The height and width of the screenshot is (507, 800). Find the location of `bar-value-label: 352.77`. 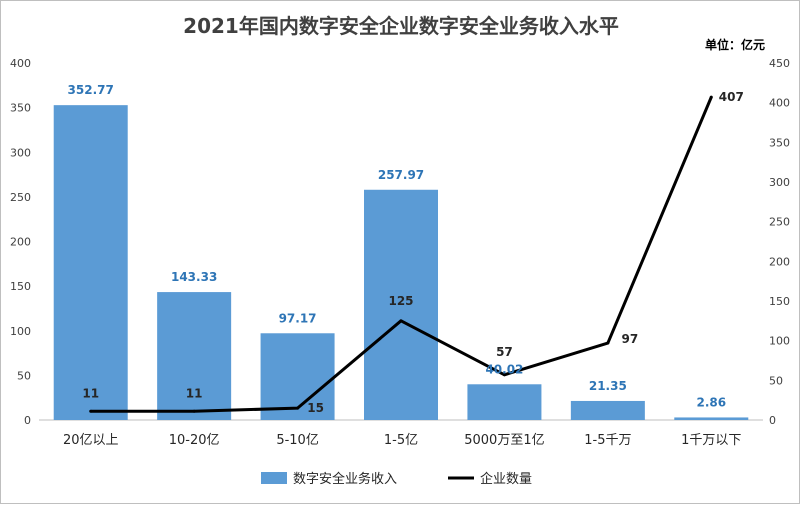

bar-value-label: 352.77 is located at coordinates (91, 90).